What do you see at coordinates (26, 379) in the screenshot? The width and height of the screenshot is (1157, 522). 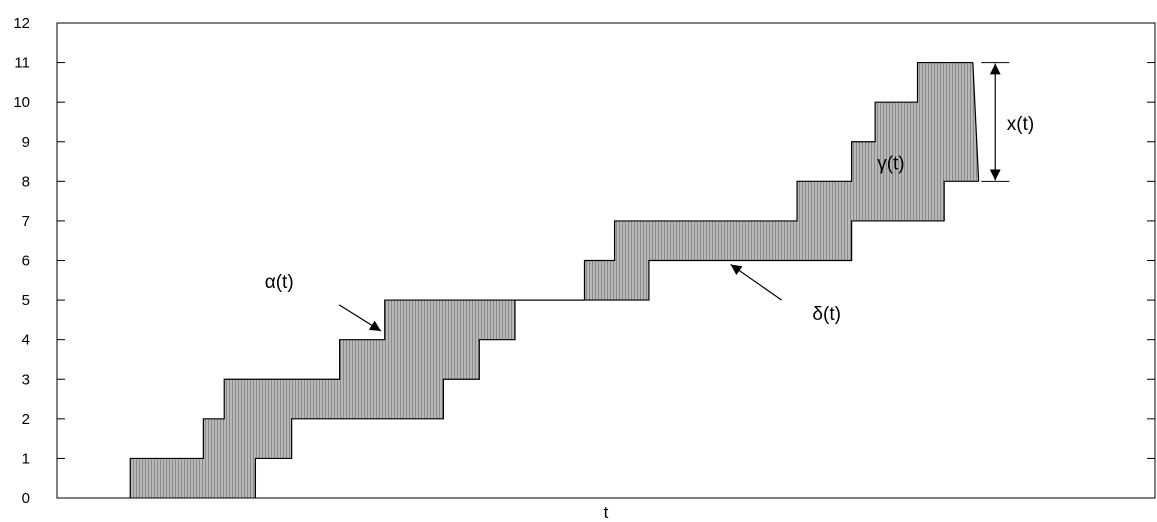 I see `y-tick-label: 3` at bounding box center [26, 379].